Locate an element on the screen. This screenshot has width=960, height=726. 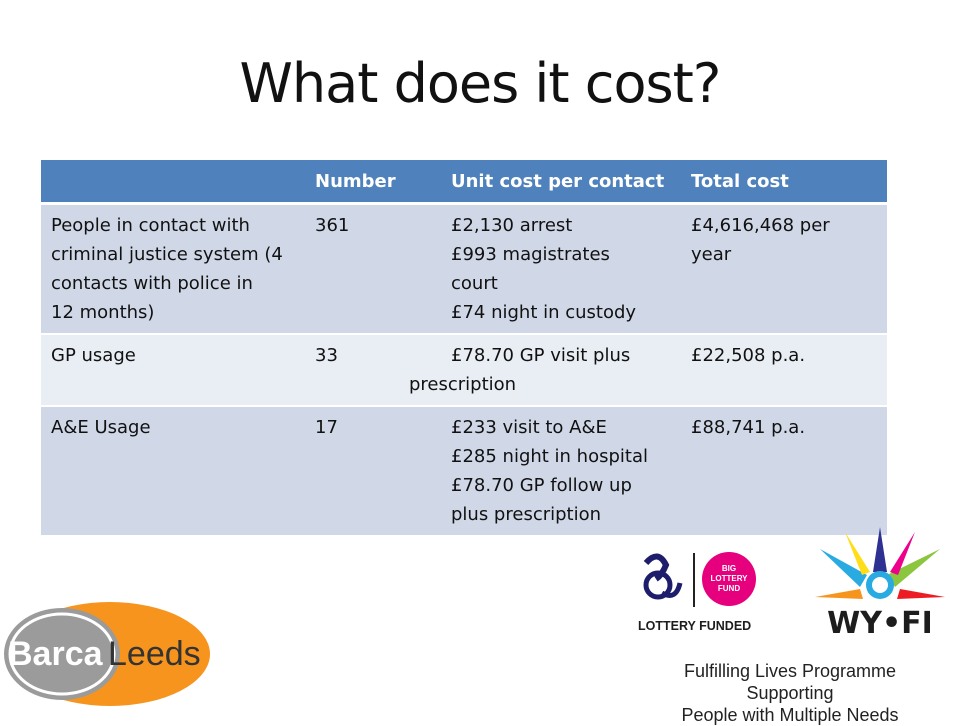
row-number: 361 is located at coordinates (373, 269).